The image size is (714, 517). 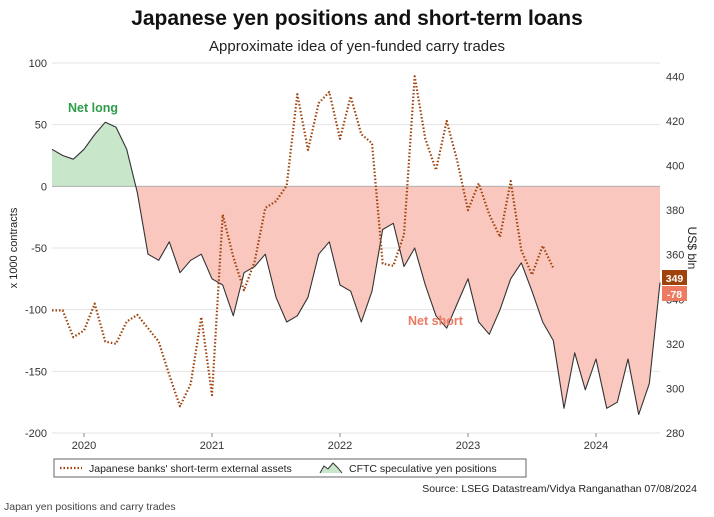 What do you see at coordinates (675, 434) in the screenshot?
I see `right-tick-label: 280` at bounding box center [675, 434].